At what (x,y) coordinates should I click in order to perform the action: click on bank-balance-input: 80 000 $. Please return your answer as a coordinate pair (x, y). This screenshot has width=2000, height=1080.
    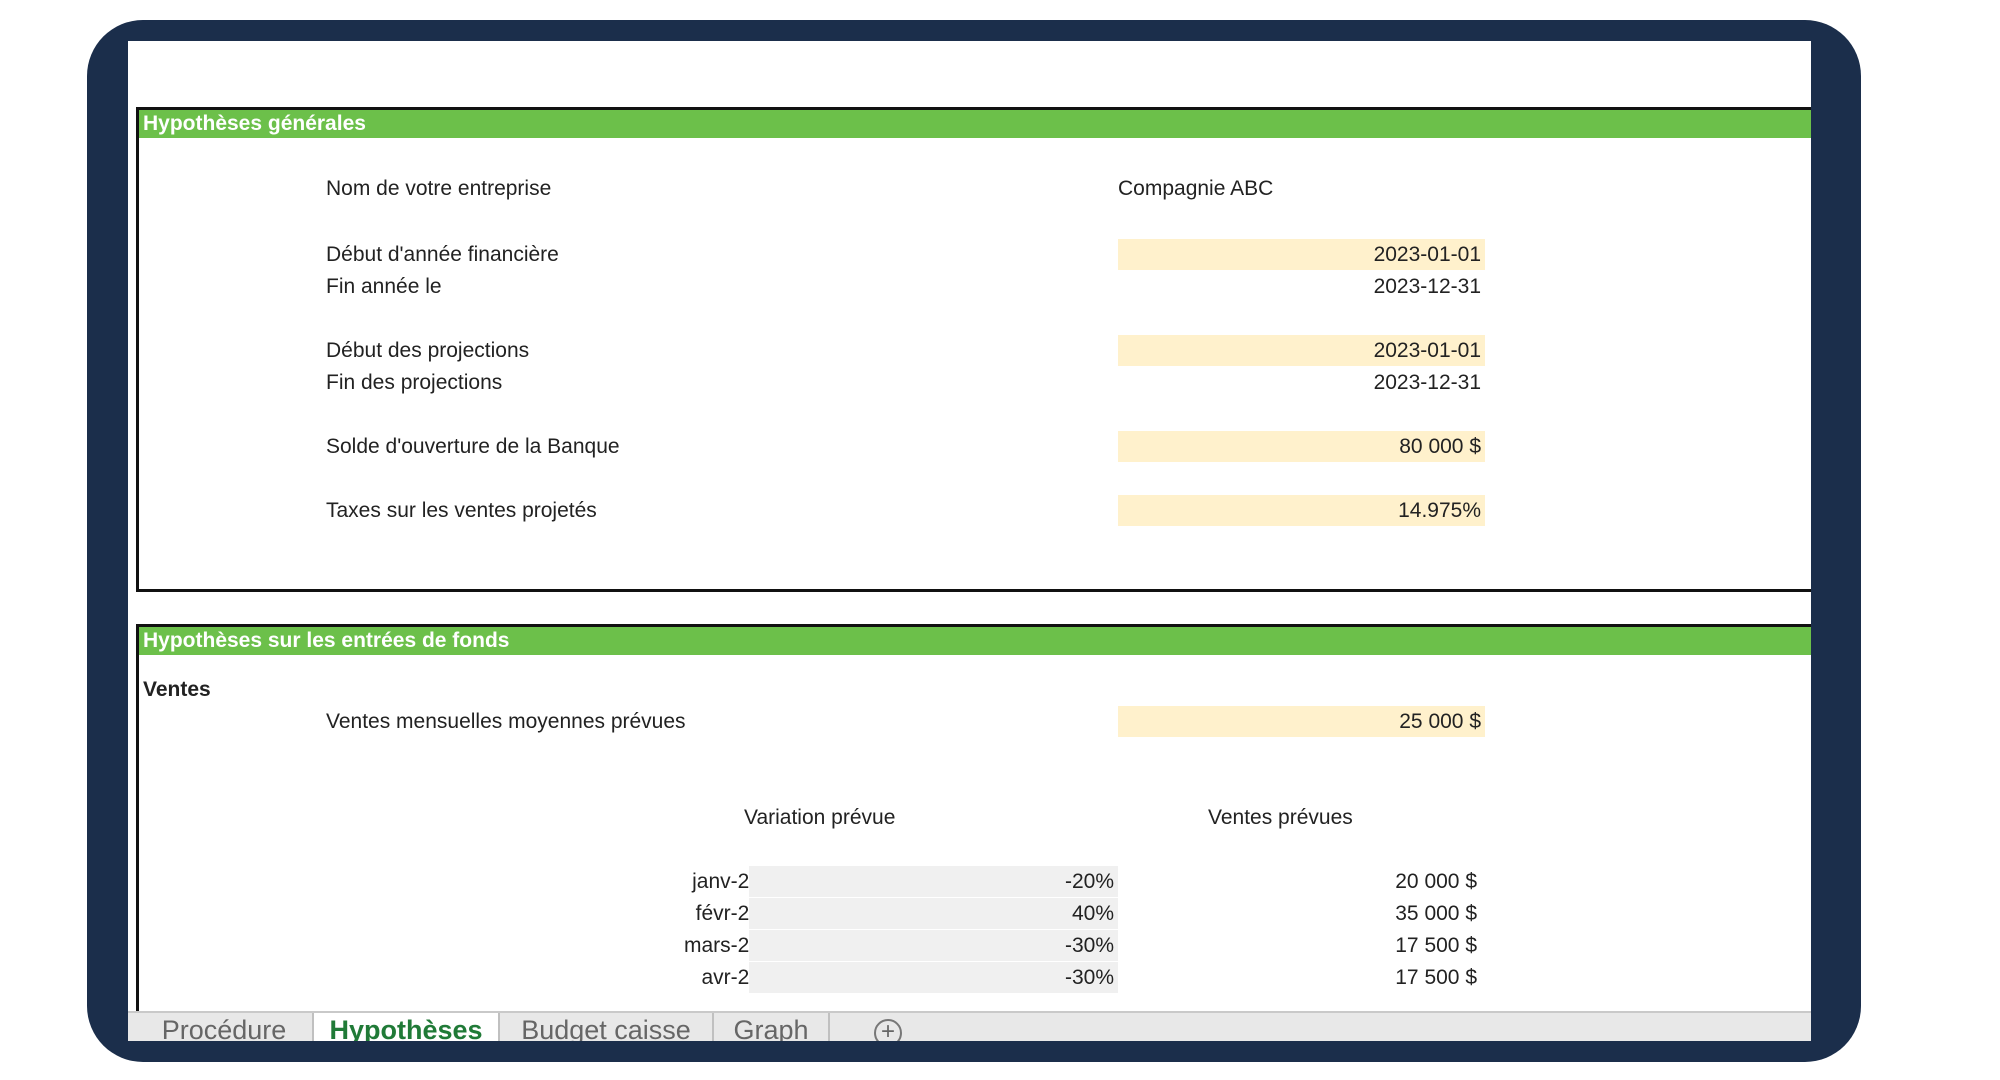
    Looking at the image, I should click on (1301, 446).